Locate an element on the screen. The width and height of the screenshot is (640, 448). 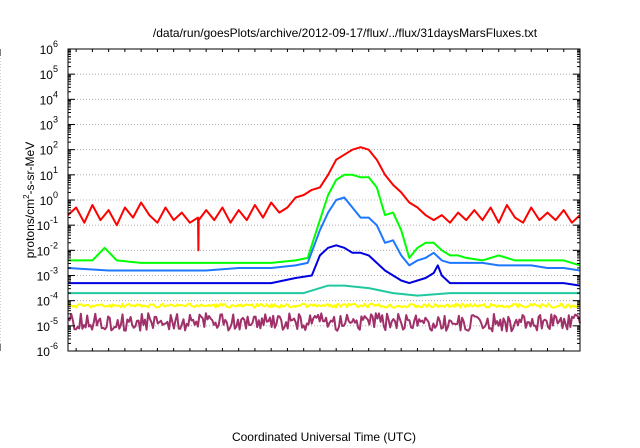
y-tick-label: 10⁻⁴ is located at coordinates (47, 300).